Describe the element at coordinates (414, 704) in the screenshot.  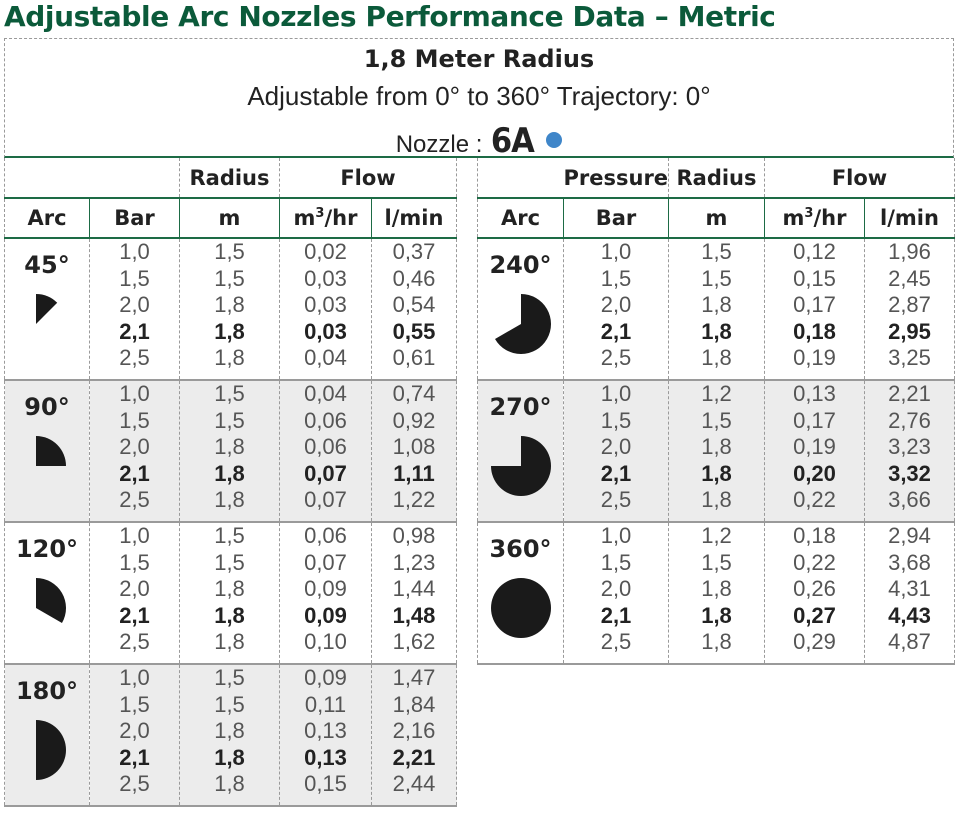
I see `lmin-value: 1,84` at that location.